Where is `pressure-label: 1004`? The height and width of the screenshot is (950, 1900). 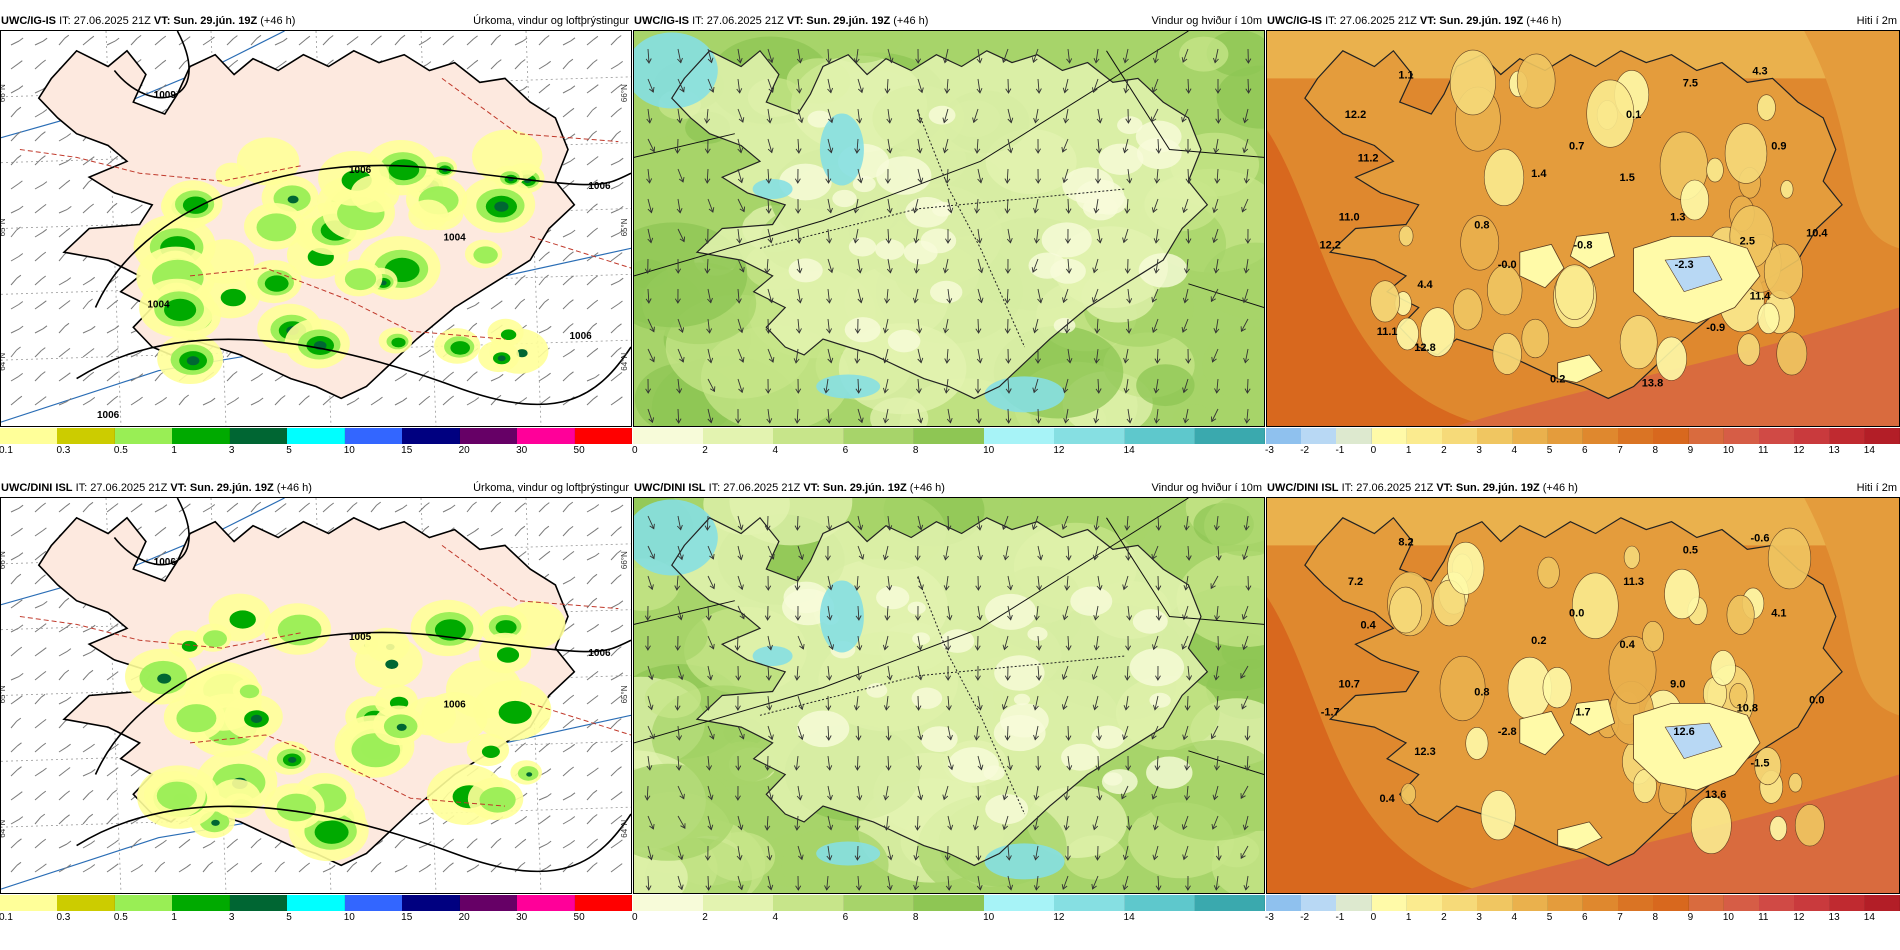
pressure-label: 1004 is located at coordinates (454, 237).